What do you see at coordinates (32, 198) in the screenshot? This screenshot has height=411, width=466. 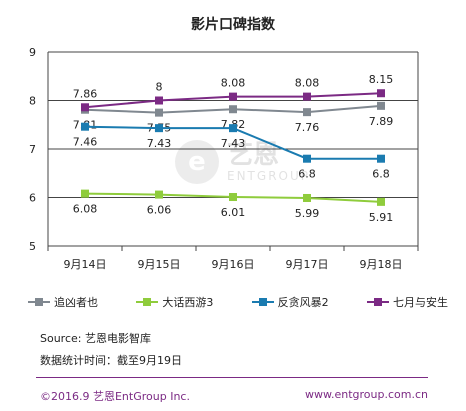 I see `y-tick-label: 6` at bounding box center [32, 198].